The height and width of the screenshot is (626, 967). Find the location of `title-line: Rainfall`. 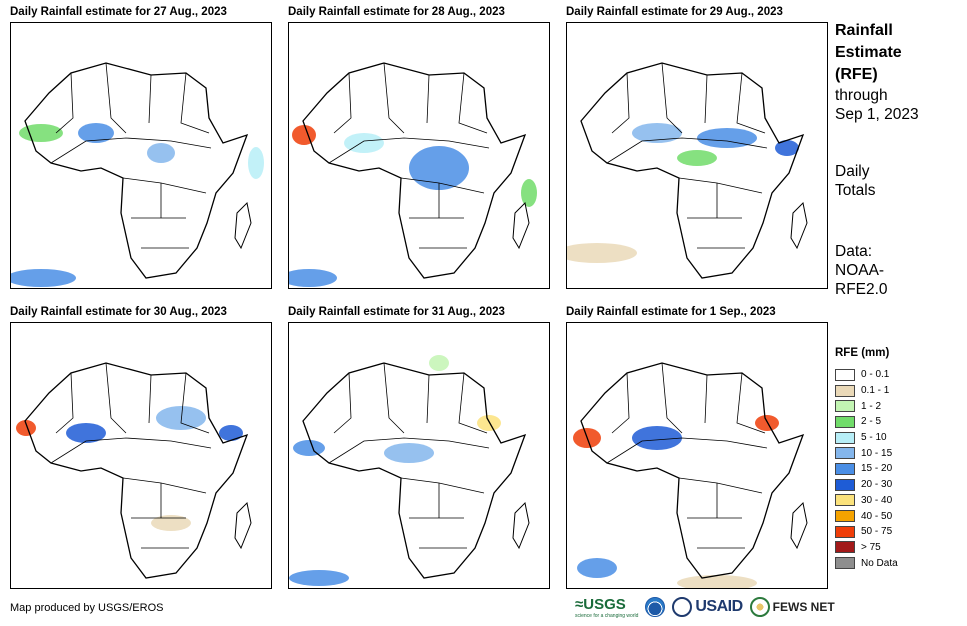

title-line: Rainfall is located at coordinates (864, 30).